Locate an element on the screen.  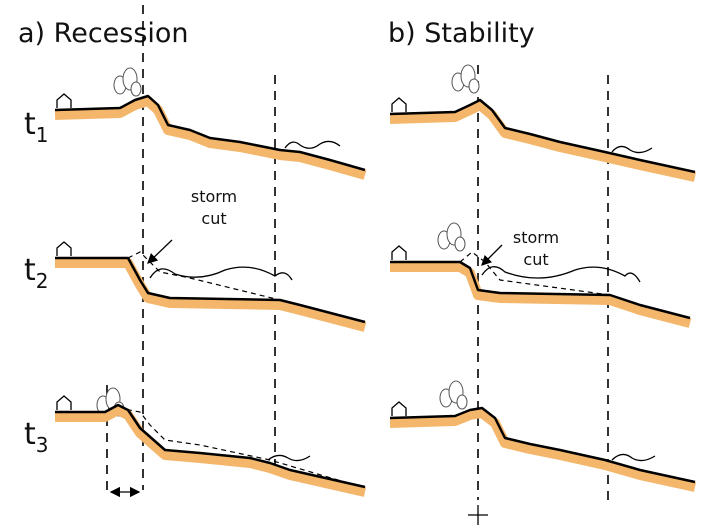
time-label: t2 is located at coordinates (36, 273).